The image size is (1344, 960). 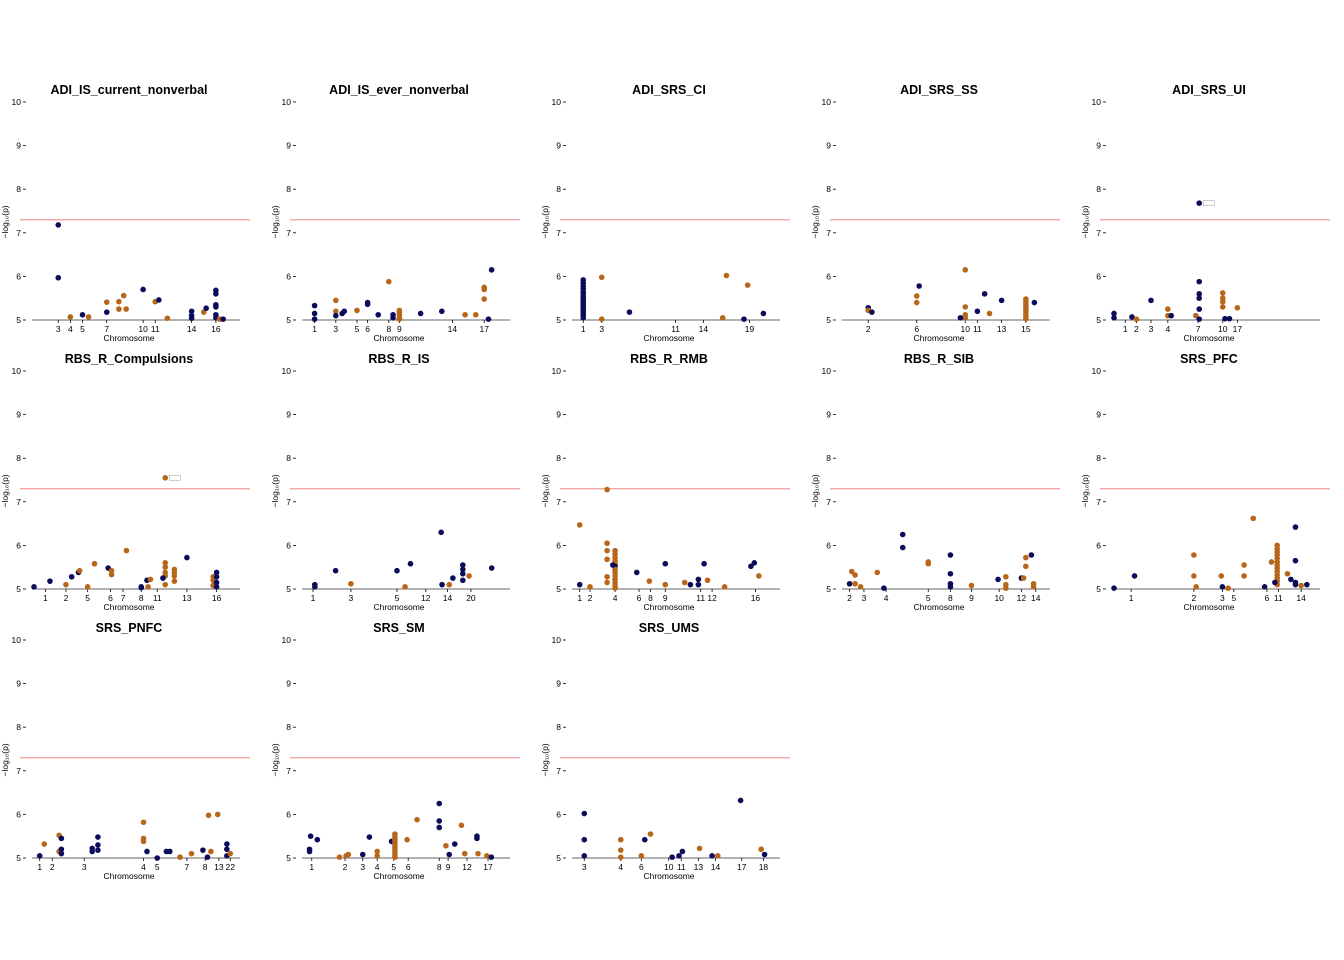 What do you see at coordinates (669, 359) in the screenshot?
I see `panel-title: RBS_R_RMB` at bounding box center [669, 359].